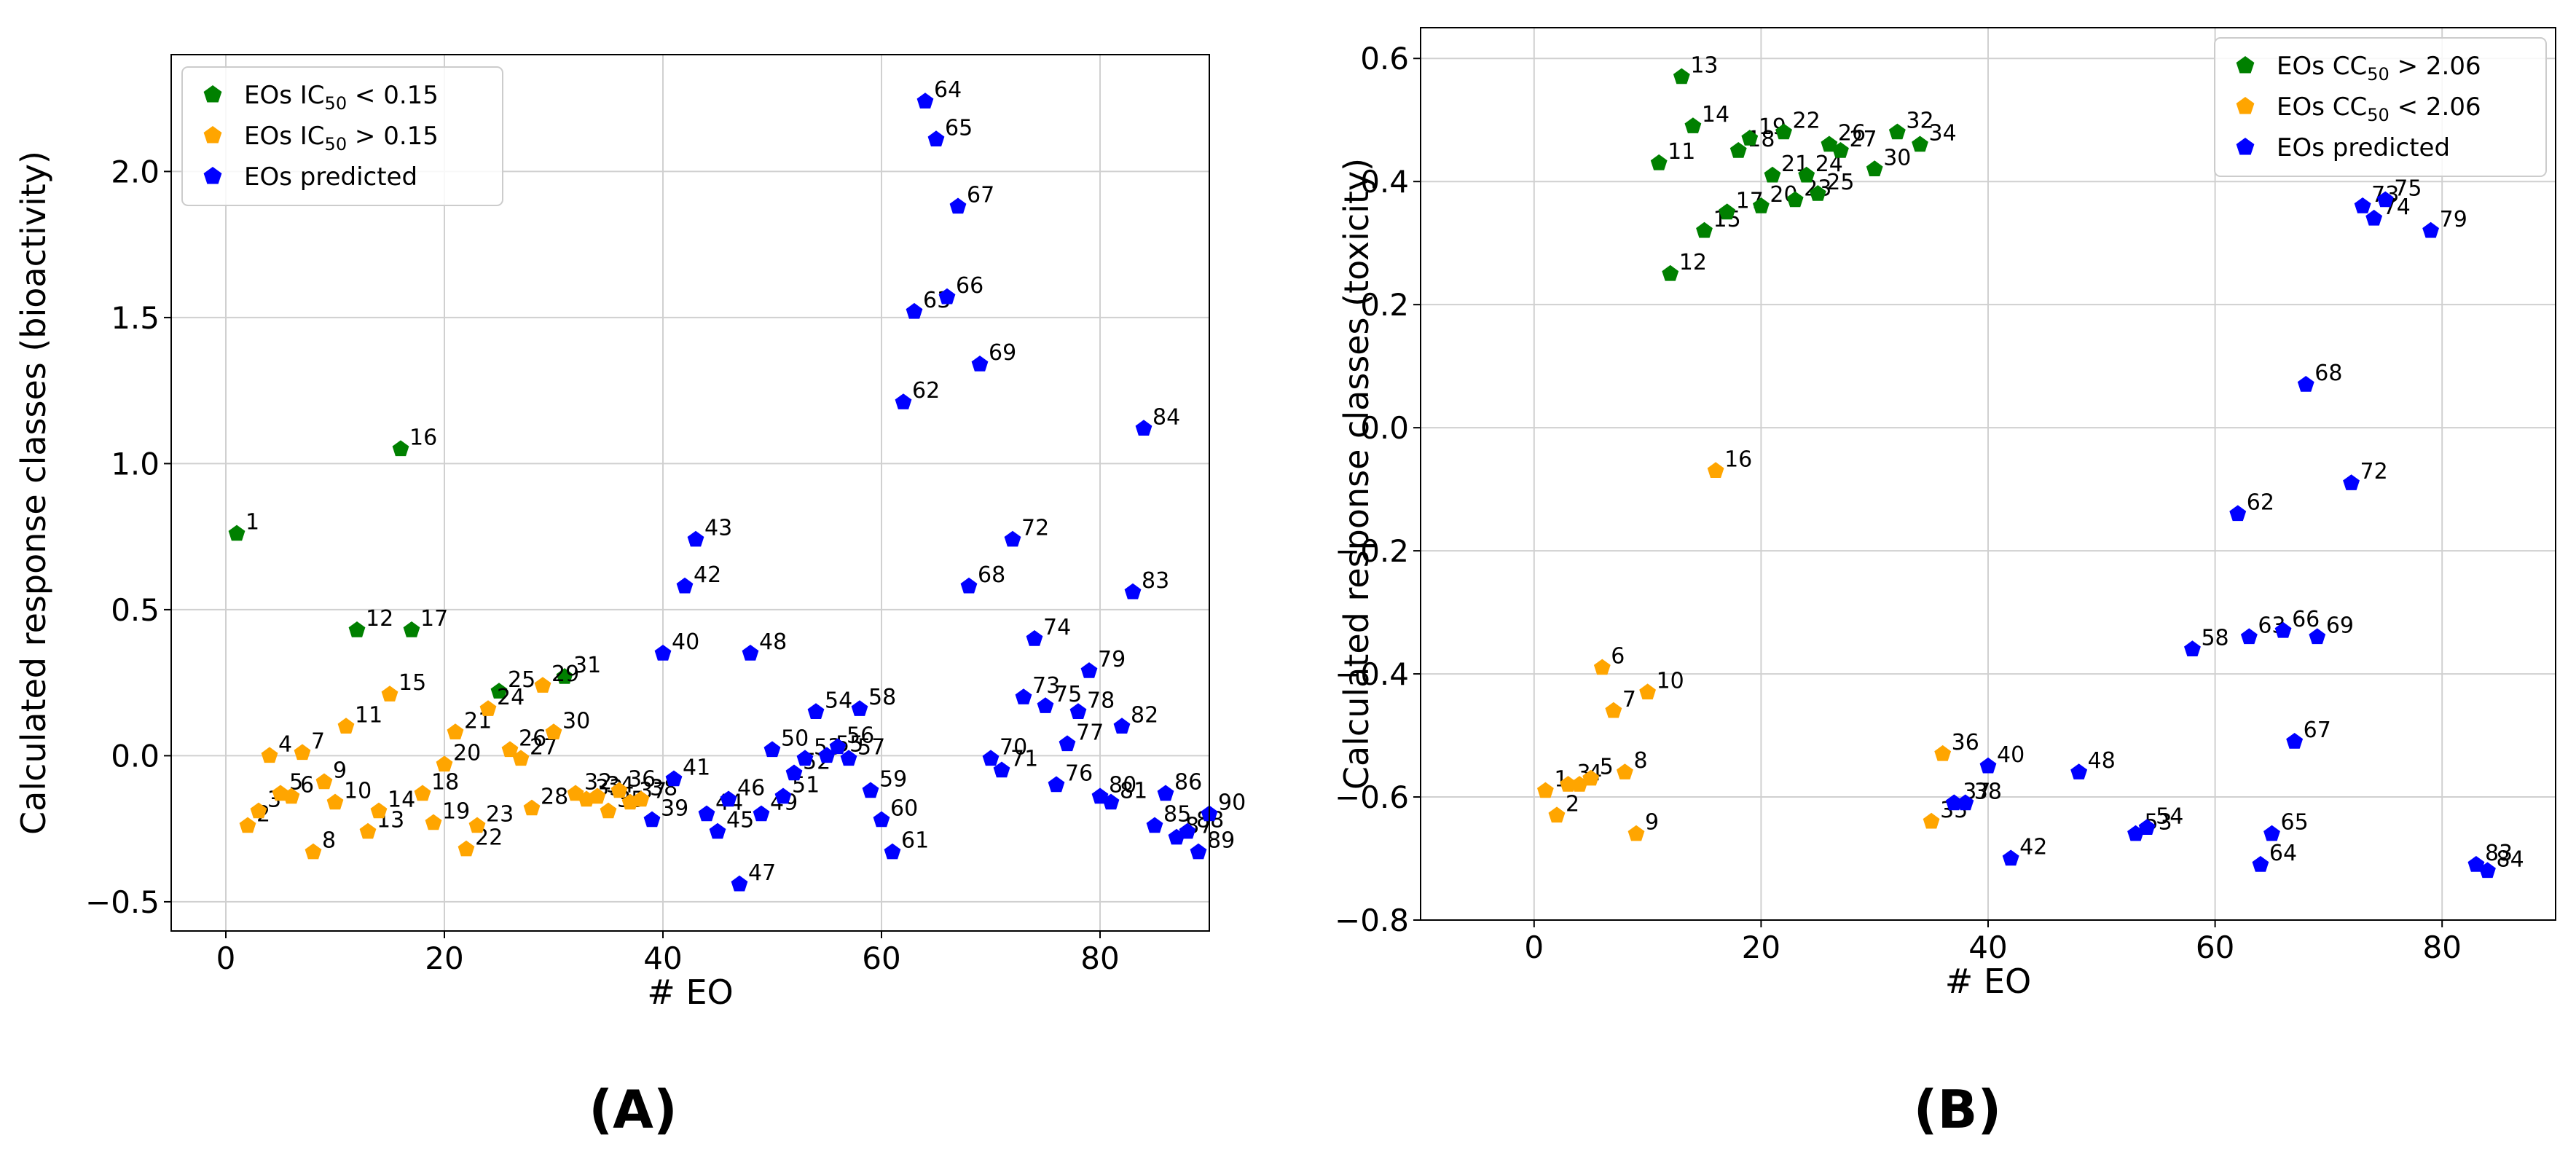 Image resolution: width=2576 pixels, height=1159 pixels. I want to click on point-label: 84, so click(2510, 859).